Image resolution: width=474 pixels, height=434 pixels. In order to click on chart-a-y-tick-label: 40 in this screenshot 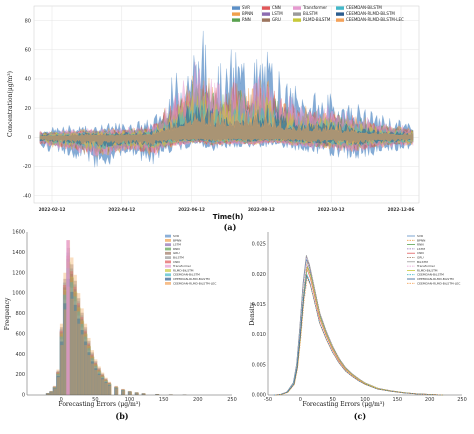, I will do `click(28, 80)`.